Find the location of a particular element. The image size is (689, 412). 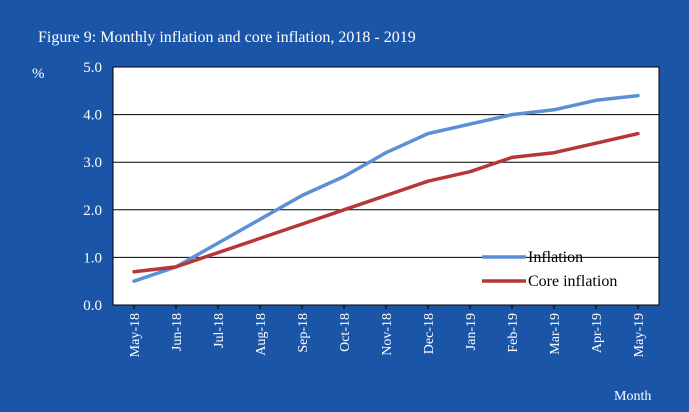

x-tick-label-2: Jul-18 is located at coordinates (219, 330).